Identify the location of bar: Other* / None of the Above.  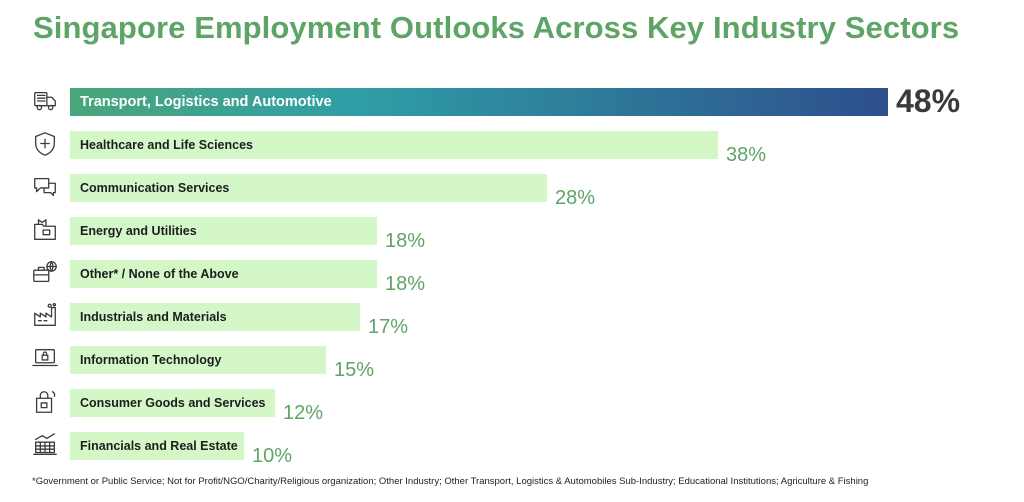
(223, 274).